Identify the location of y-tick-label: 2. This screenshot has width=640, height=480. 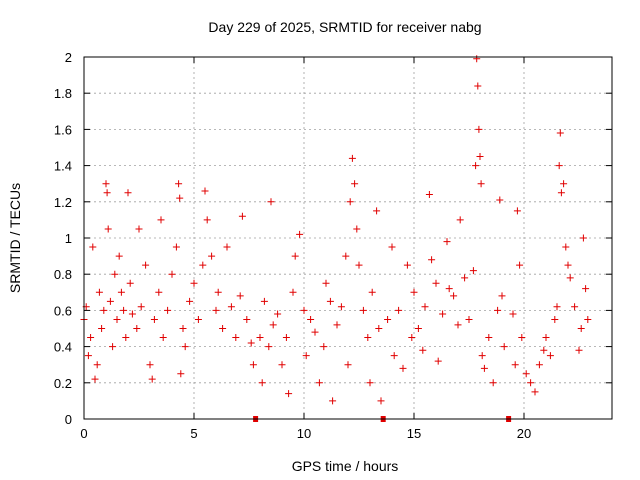
(68, 57).